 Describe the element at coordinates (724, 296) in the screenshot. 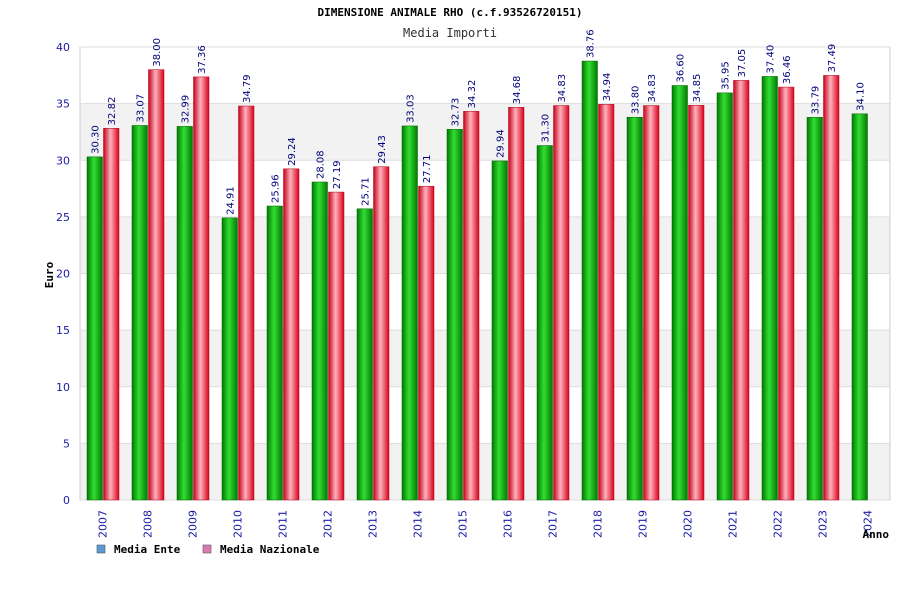

I see `bar-media-ente-2021` at that location.